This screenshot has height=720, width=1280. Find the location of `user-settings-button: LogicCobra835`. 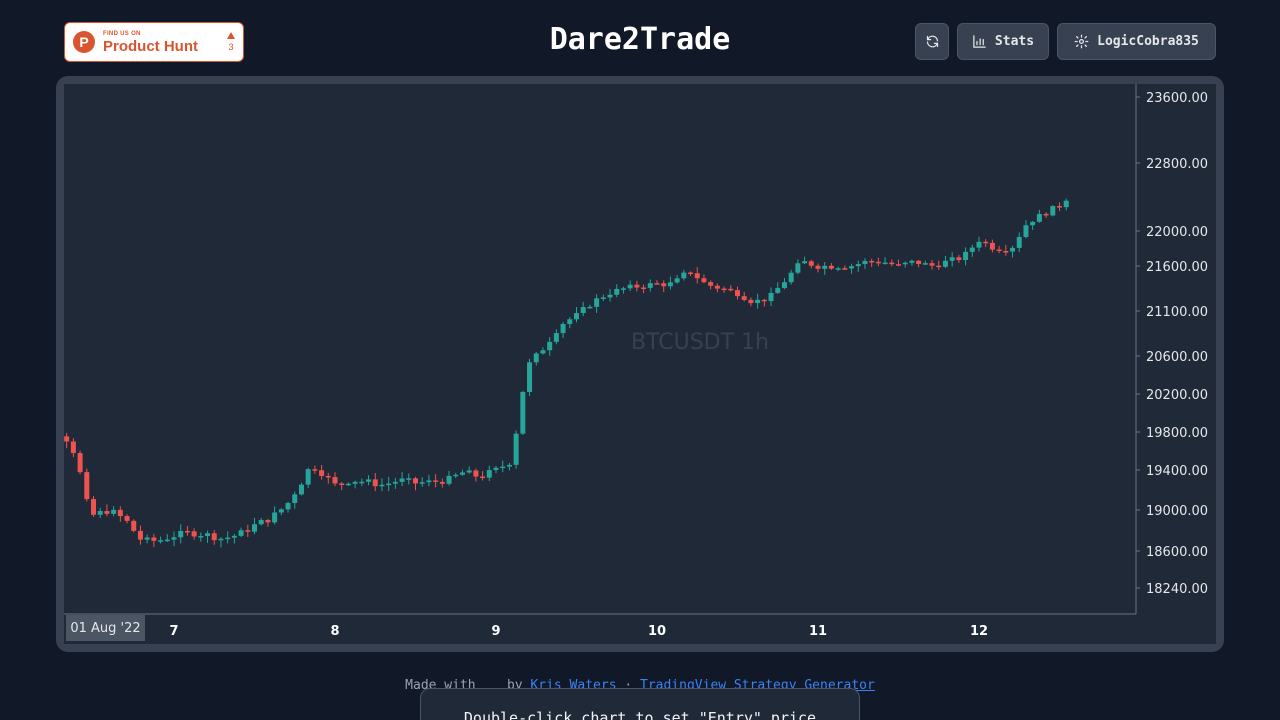

user-settings-button: LogicCobra835 is located at coordinates (1136, 41).